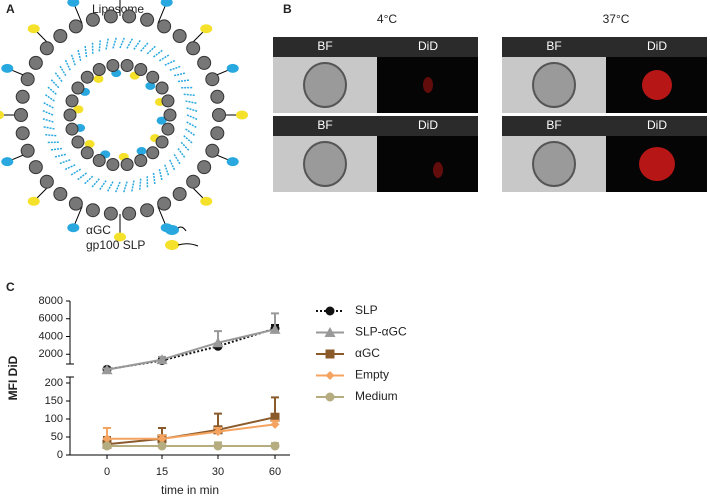  Describe the element at coordinates (51, 354) in the screenshot. I see `y-tick-label: 2000` at that location.